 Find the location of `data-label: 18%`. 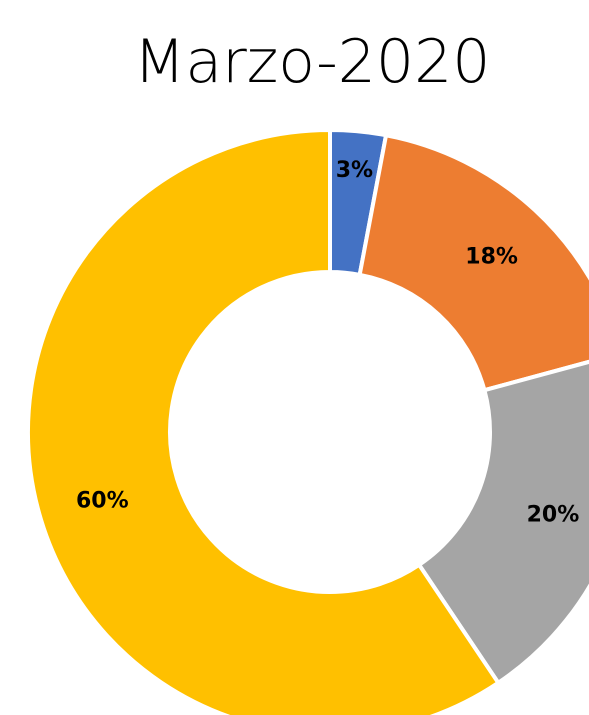

data-label: 18% is located at coordinates (491, 256).